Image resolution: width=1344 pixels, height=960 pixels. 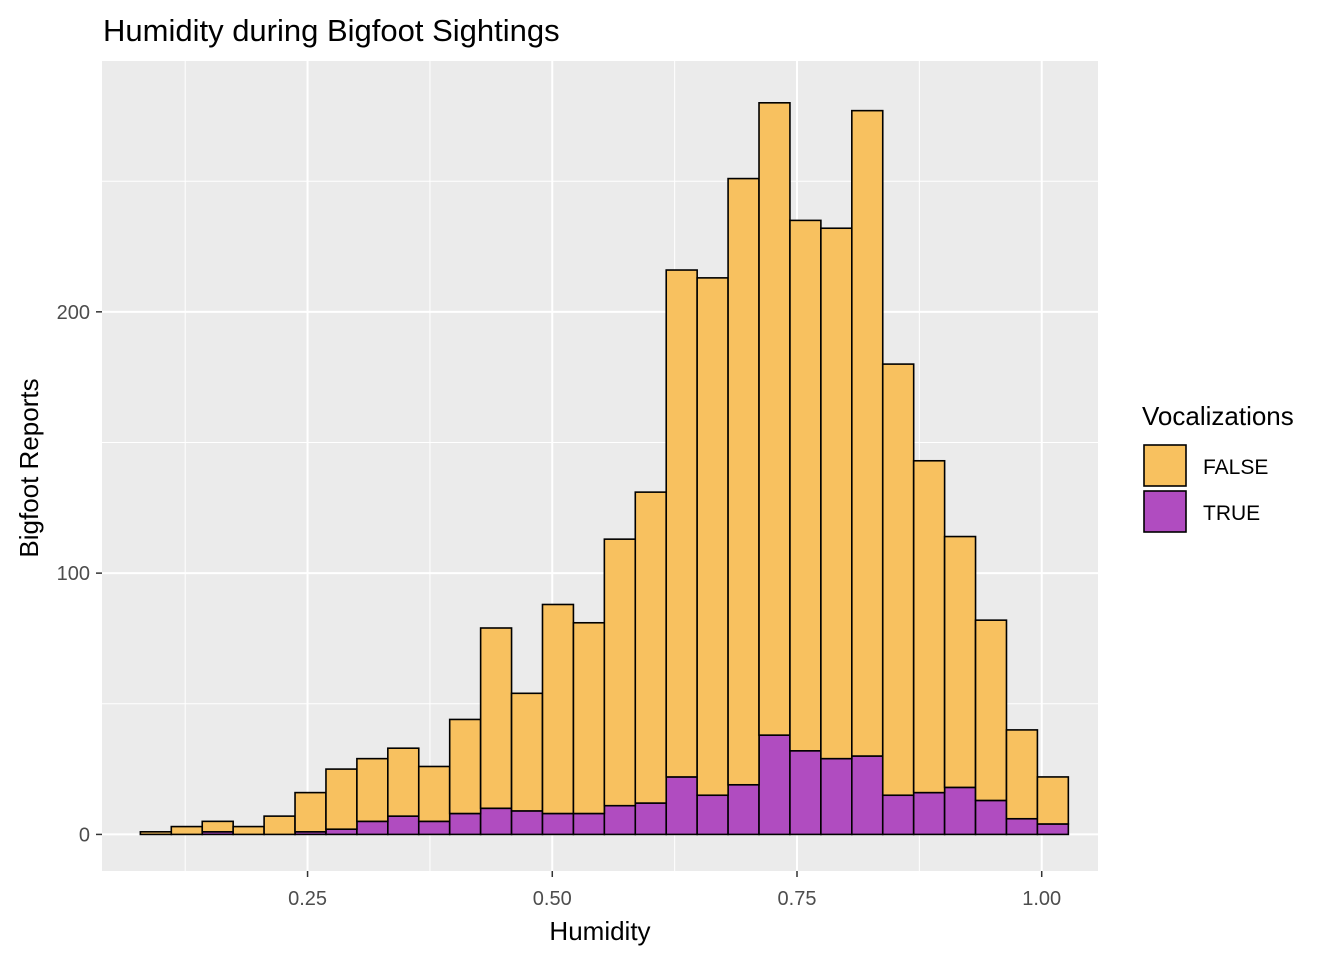 What do you see at coordinates (599, 931) in the screenshot?
I see `x-axis-title: Humidity` at bounding box center [599, 931].